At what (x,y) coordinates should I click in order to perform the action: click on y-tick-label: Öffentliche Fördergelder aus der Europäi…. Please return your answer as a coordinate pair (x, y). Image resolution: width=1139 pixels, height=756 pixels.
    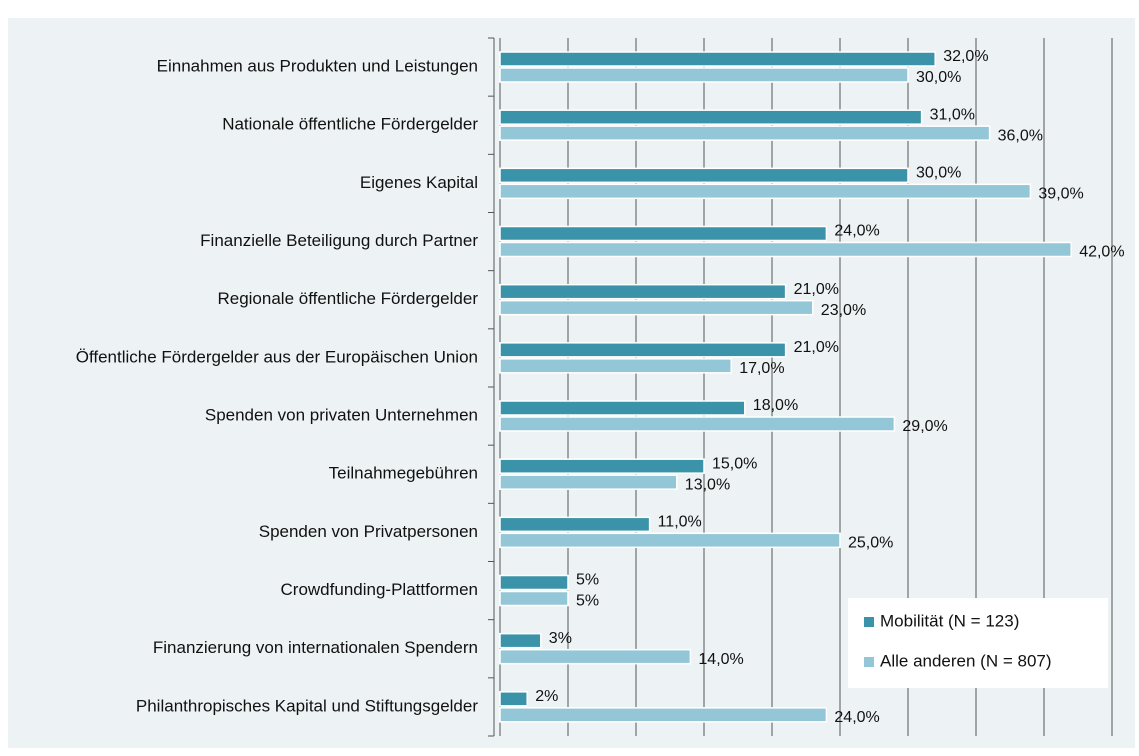
    Looking at the image, I should click on (277, 356).